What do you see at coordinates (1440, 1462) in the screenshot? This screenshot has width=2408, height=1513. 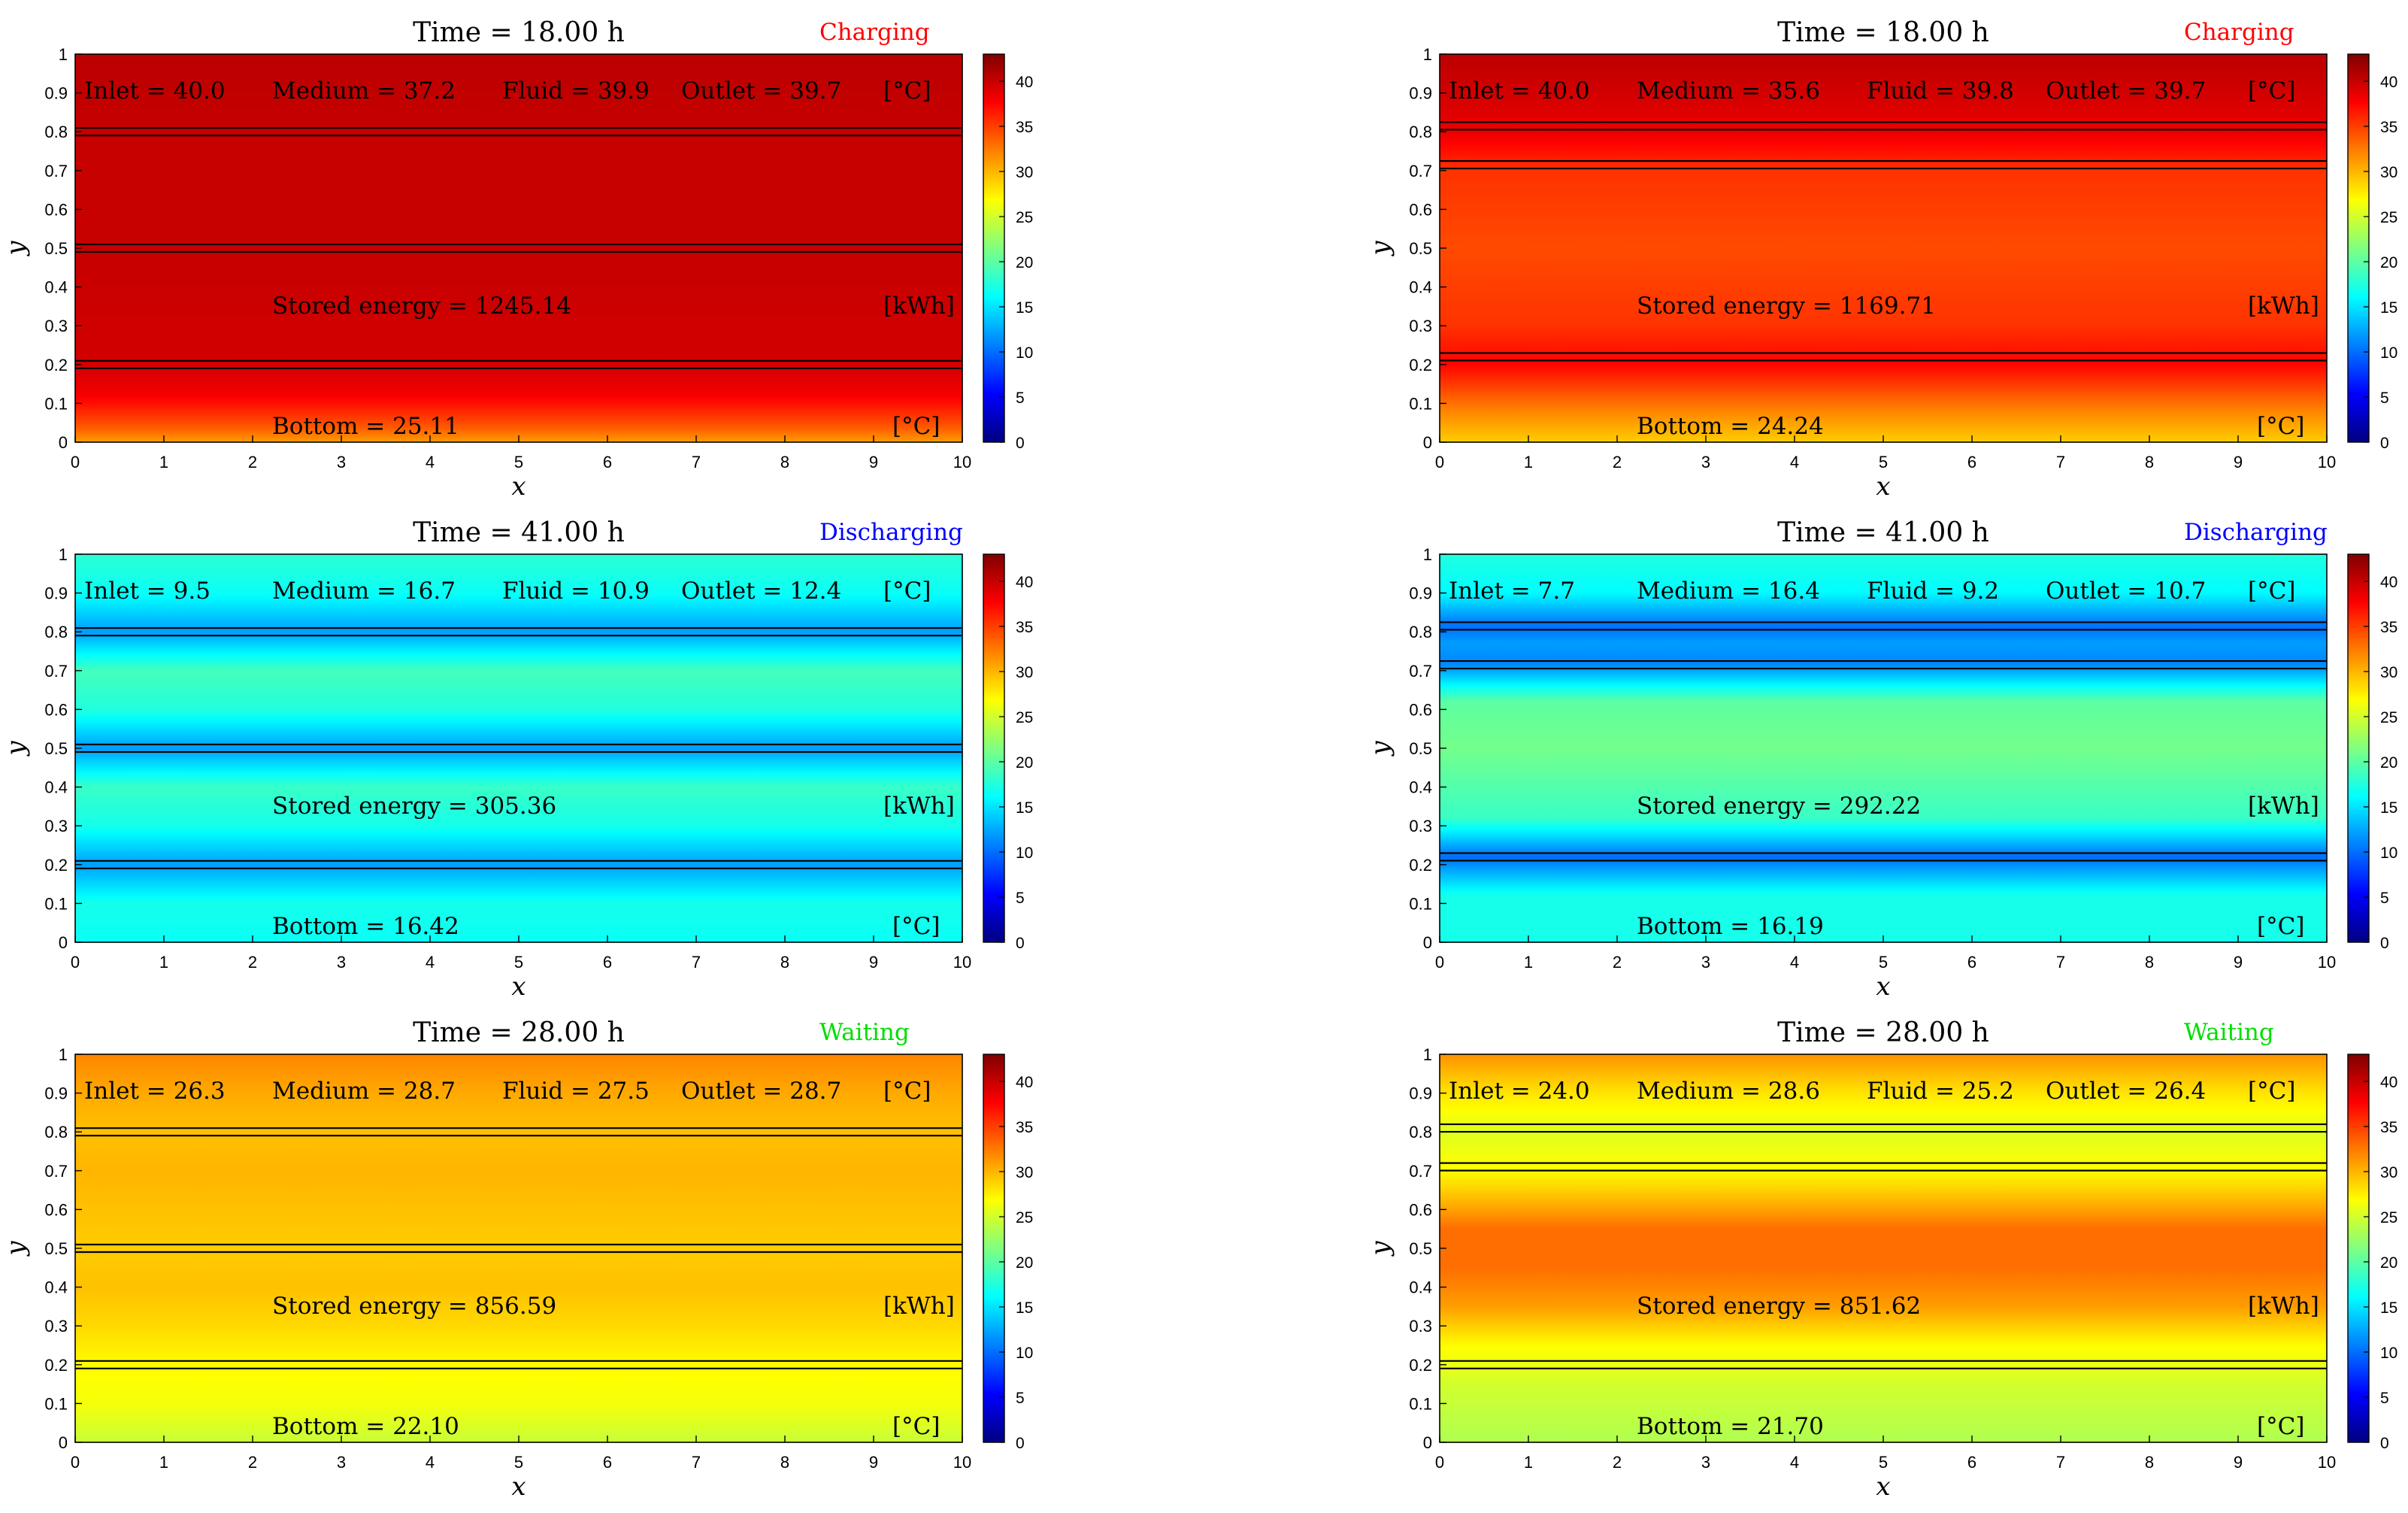 I see `x-tick-label: 0` at bounding box center [1440, 1462].